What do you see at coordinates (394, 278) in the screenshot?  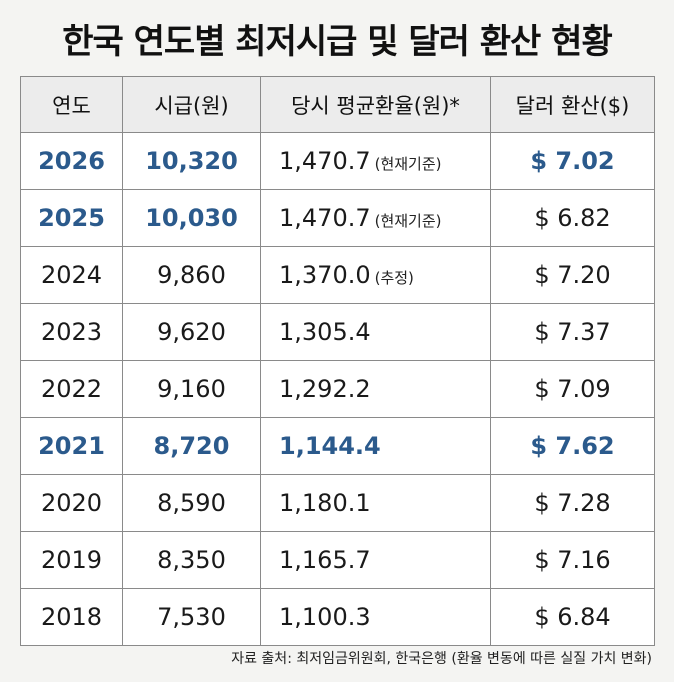 I see `rate-note: (추정)` at bounding box center [394, 278].